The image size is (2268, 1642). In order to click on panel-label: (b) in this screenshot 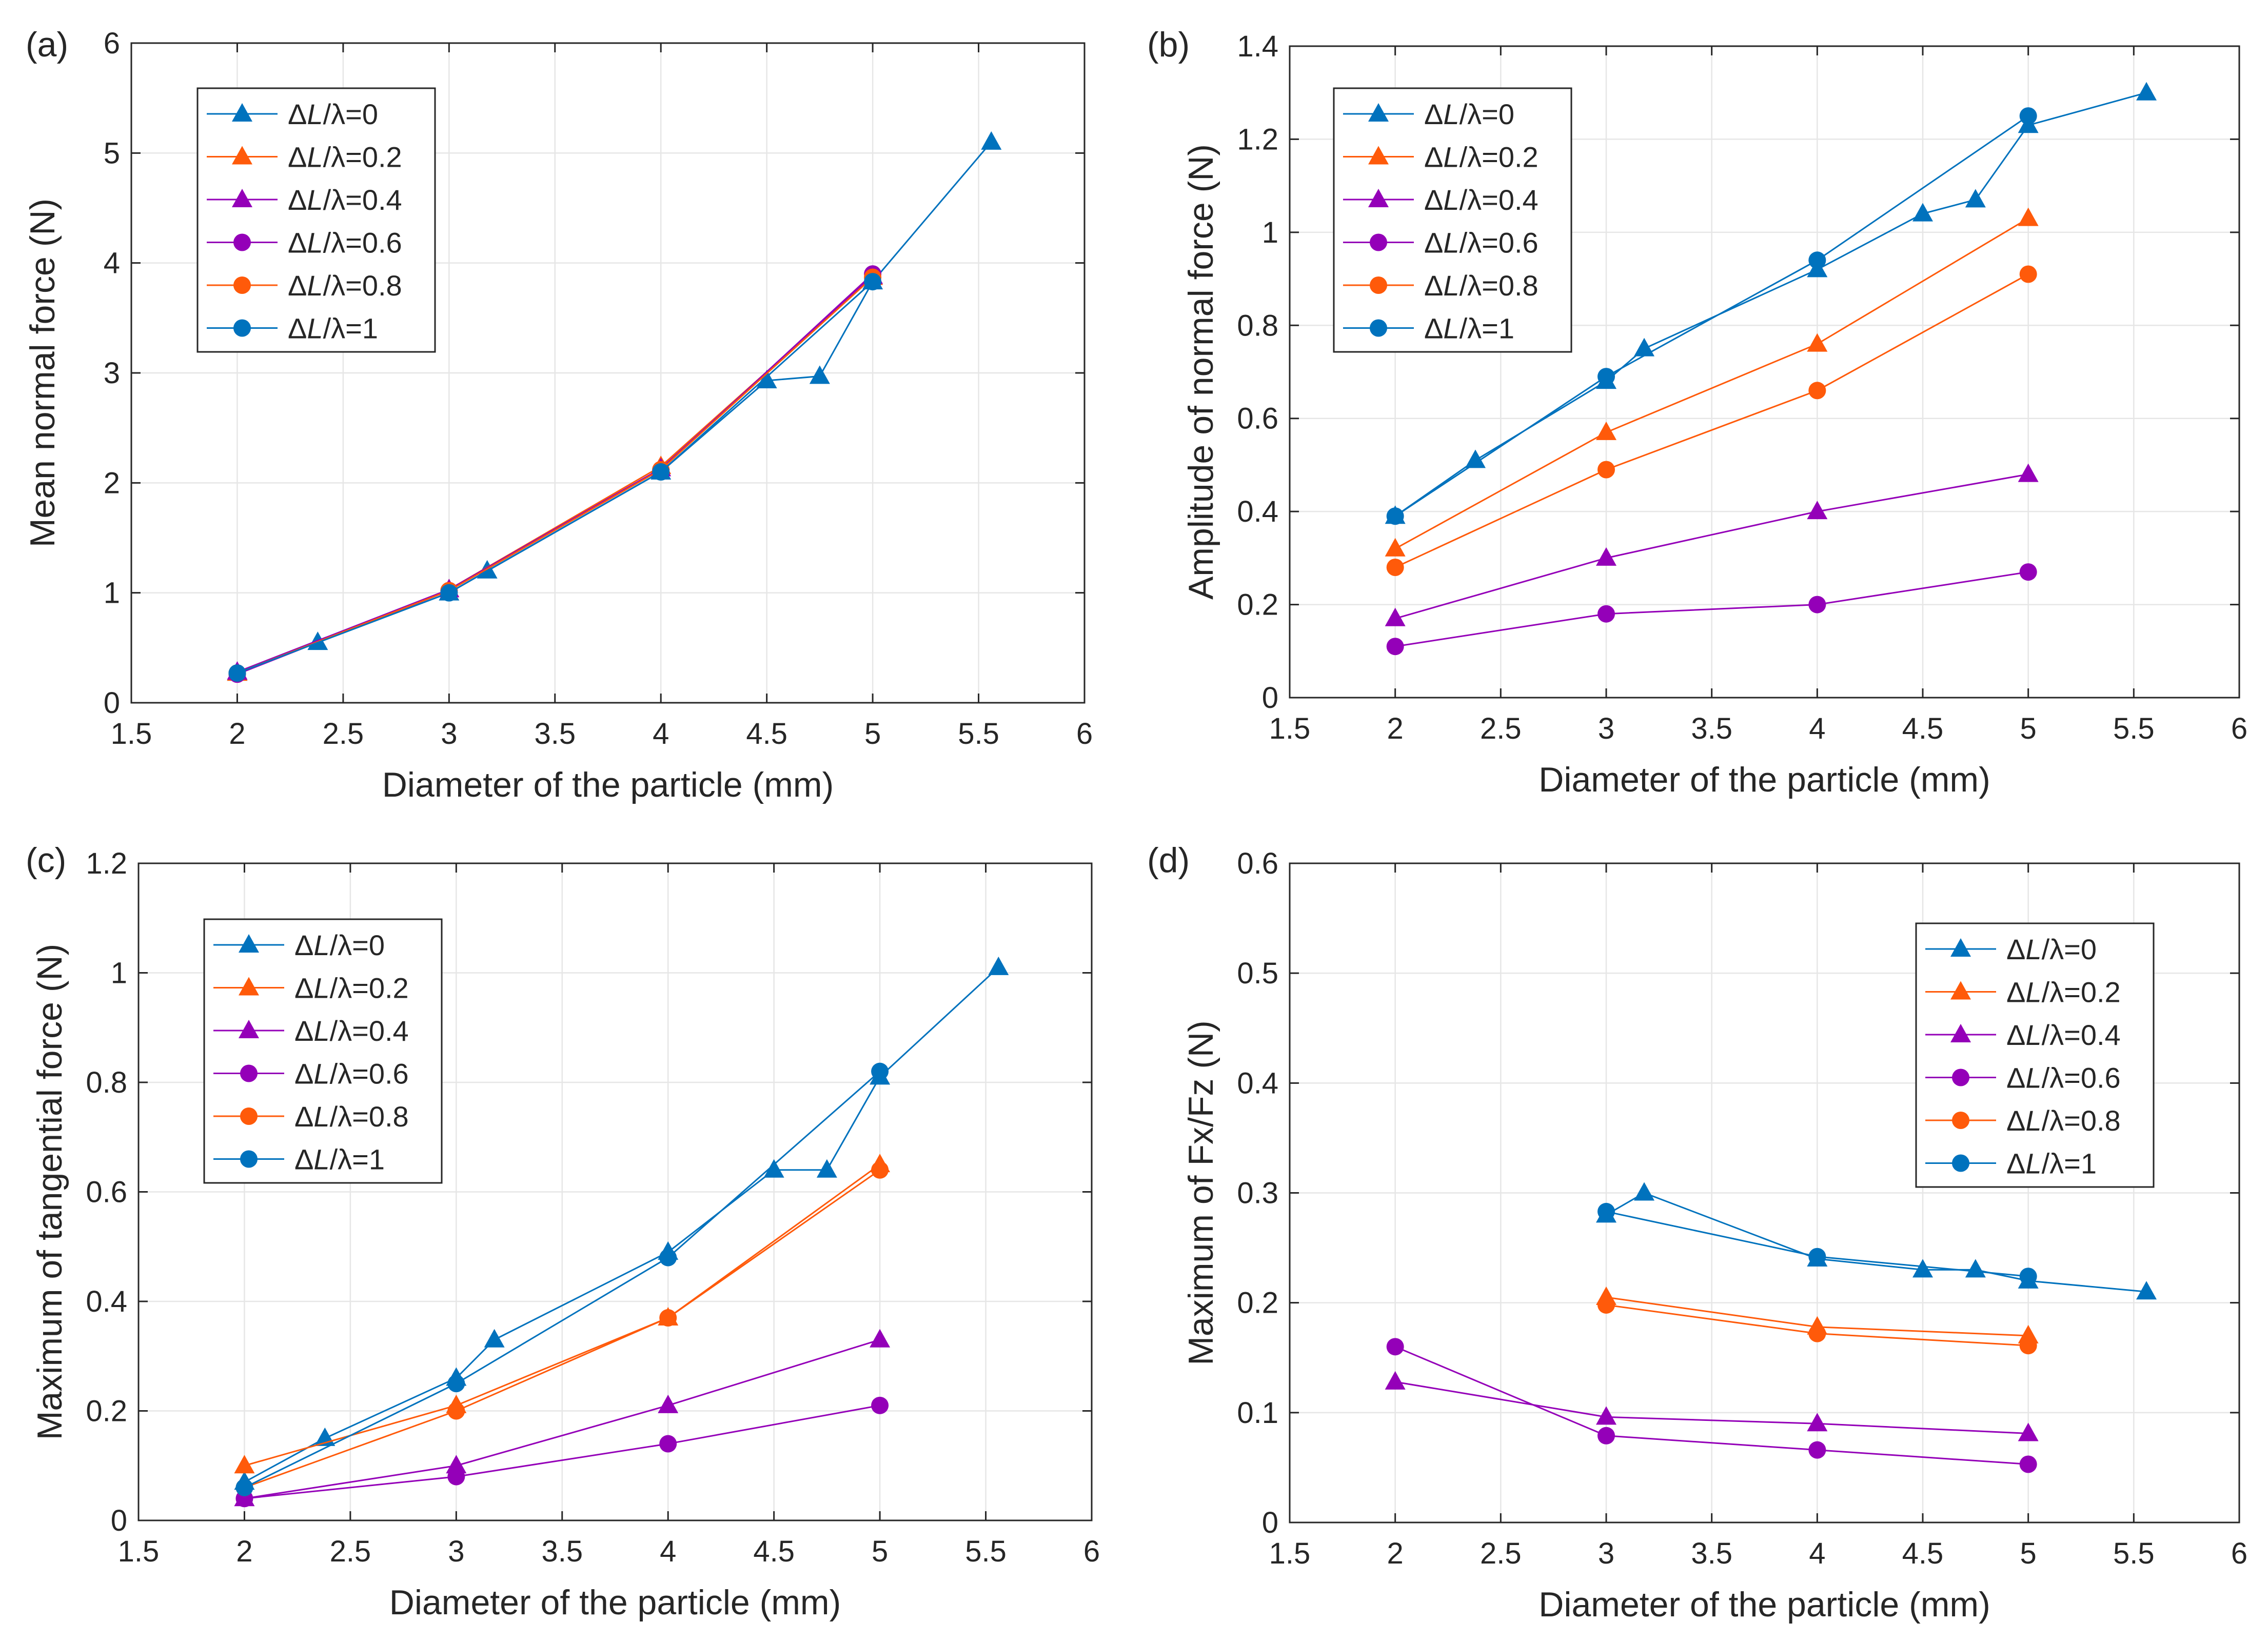, I will do `click(1168, 45)`.